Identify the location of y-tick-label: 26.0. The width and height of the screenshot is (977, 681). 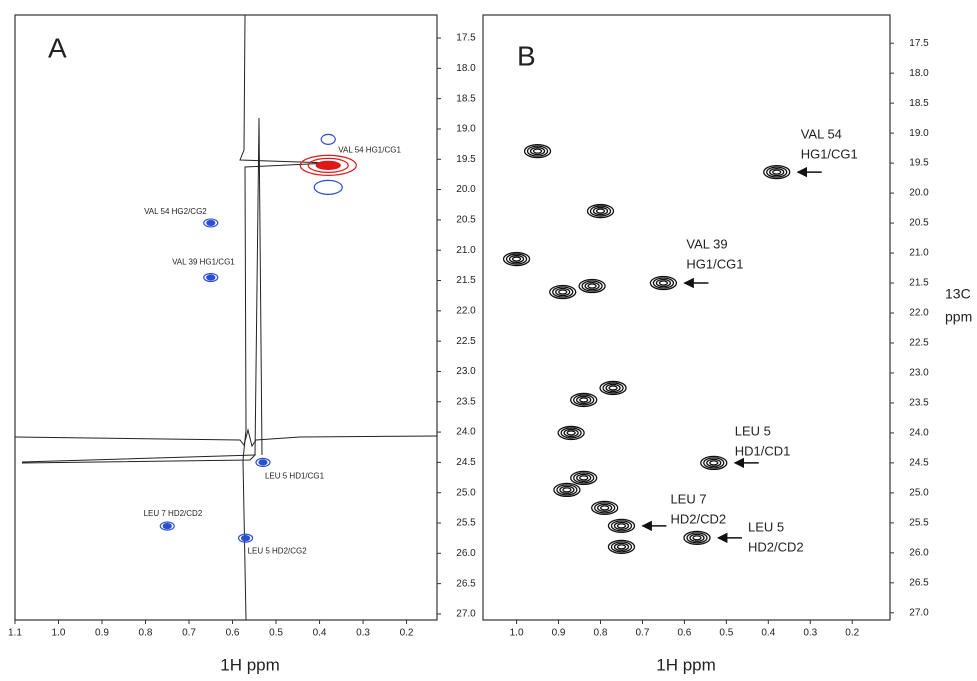
(466, 553).